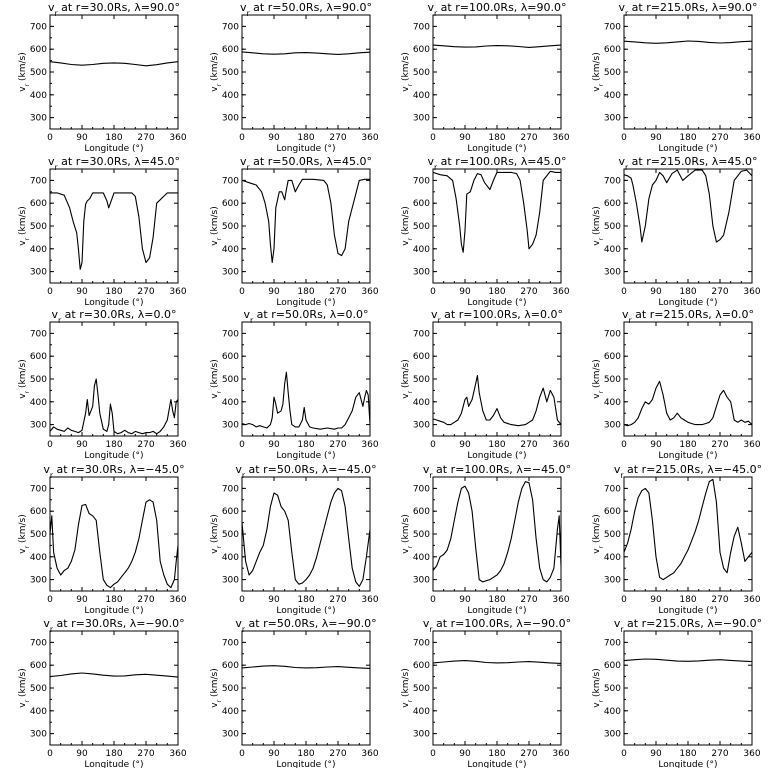  Describe the element at coordinates (113, 471) in the screenshot. I see `panel-title: vr at r=30.0Rs, λ=−45.0°` at that location.